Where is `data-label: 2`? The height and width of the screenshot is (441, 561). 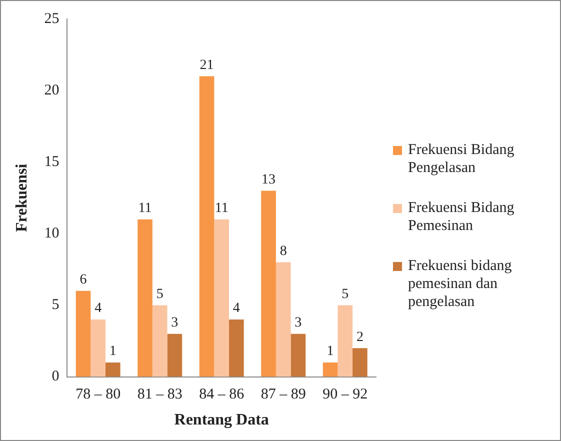 data-label: 2 is located at coordinates (360, 337).